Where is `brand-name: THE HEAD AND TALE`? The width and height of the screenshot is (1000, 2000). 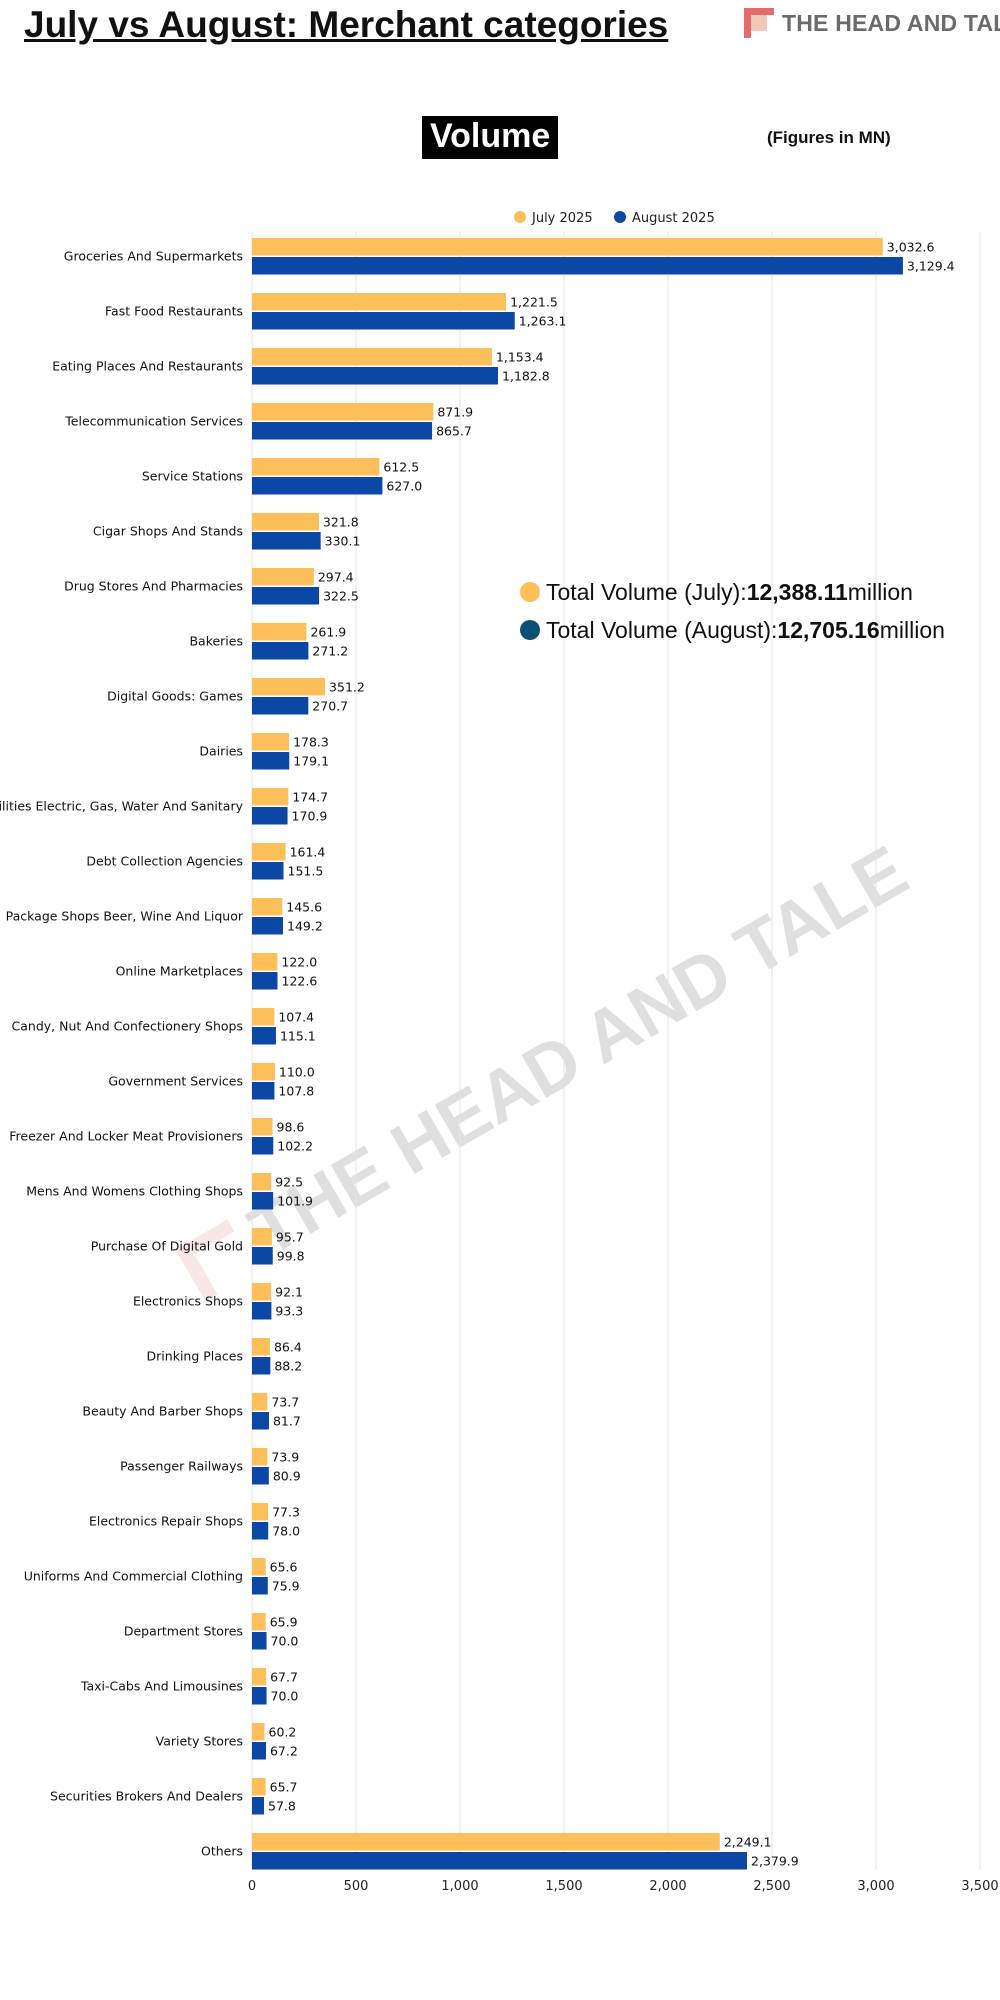 brand-name: THE HEAD AND TALE is located at coordinates (891, 22).